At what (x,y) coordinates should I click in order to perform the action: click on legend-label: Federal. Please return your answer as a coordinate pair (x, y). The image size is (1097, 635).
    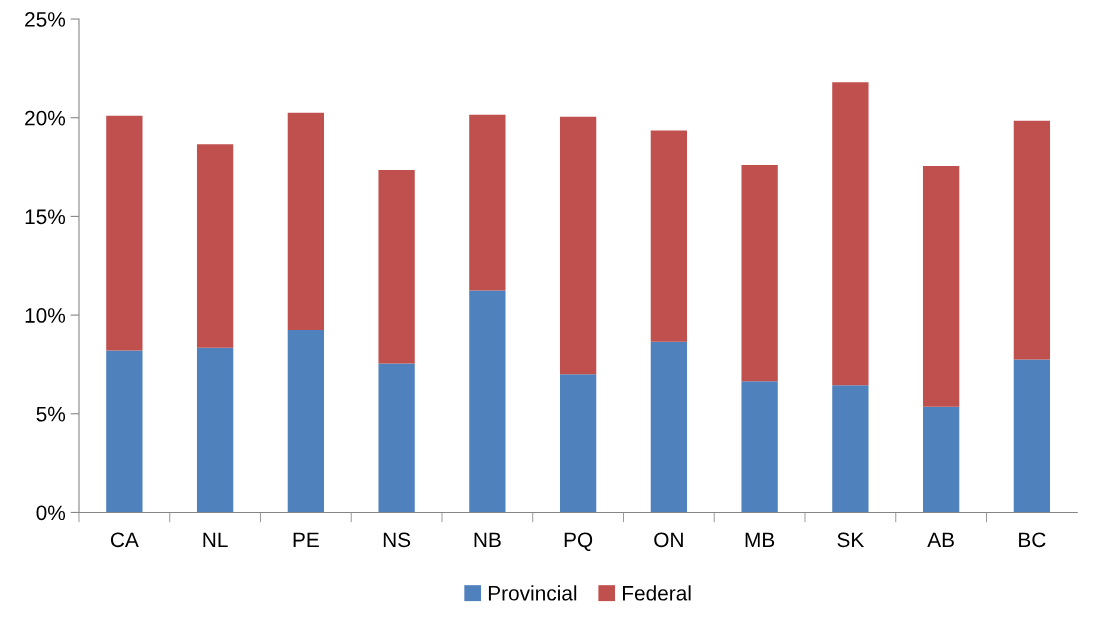
    Looking at the image, I should click on (657, 593).